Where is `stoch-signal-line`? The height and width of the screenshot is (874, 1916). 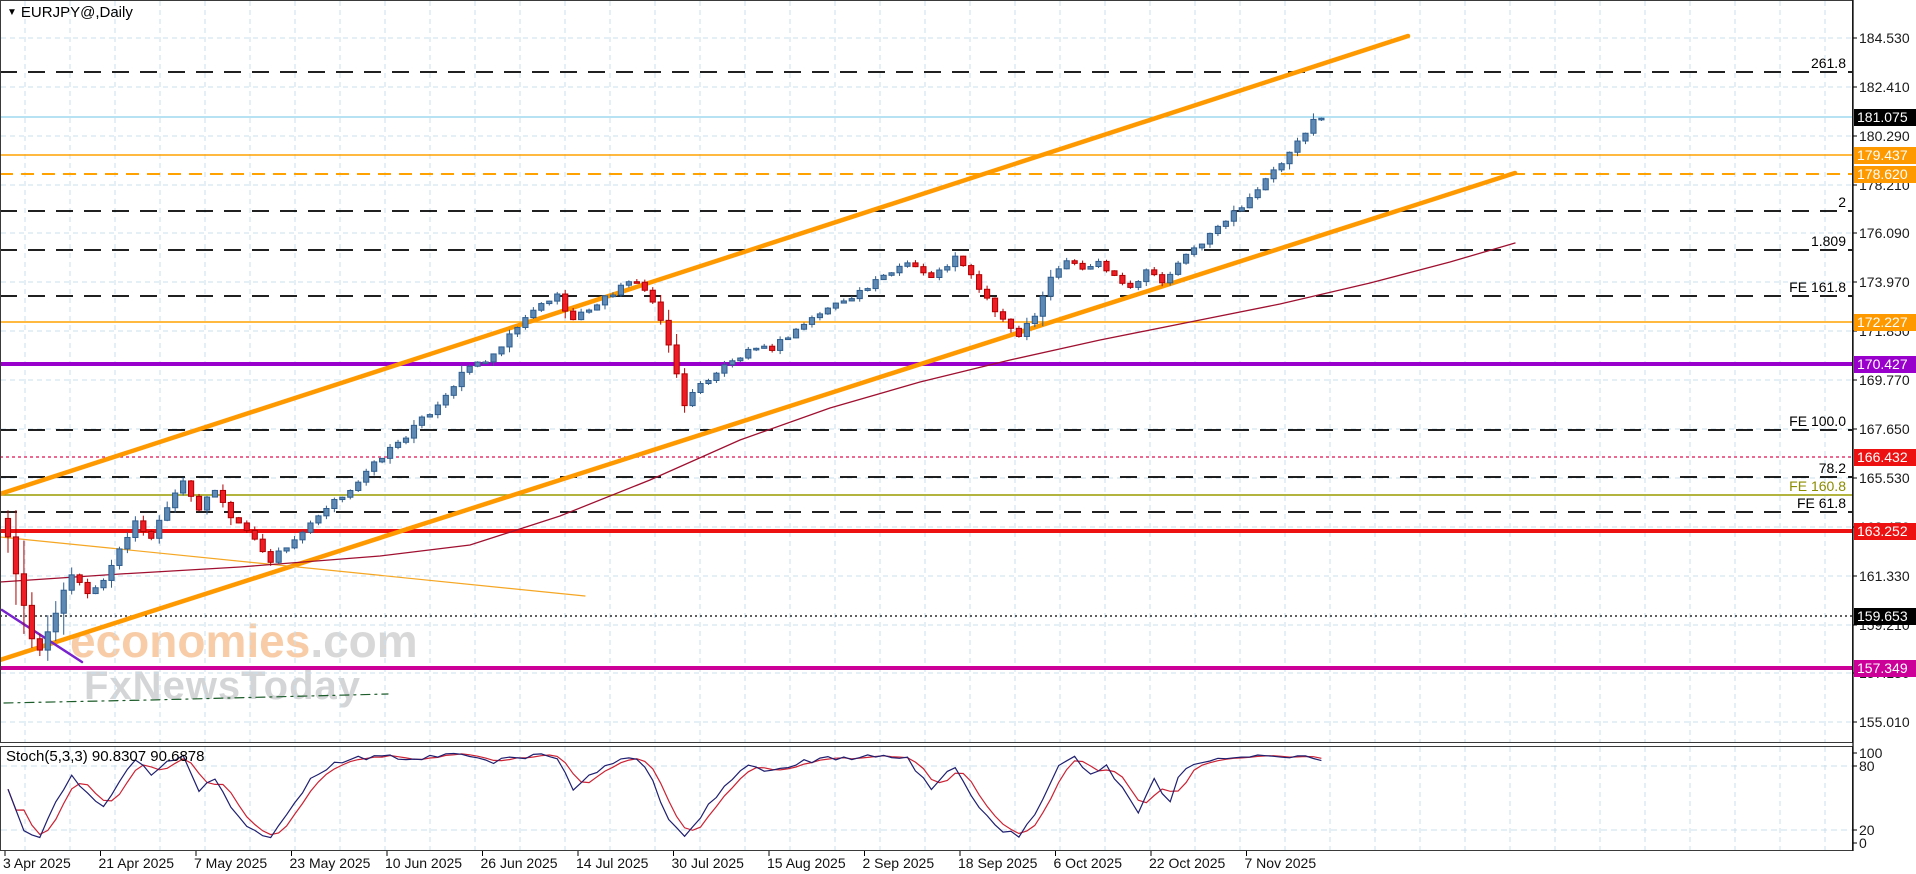 stoch-signal-line is located at coordinates (664, 794).